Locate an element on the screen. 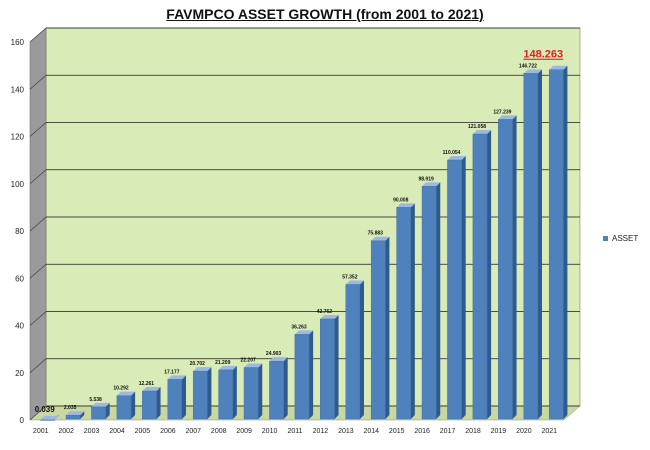  x-tick-label: 2006 is located at coordinates (168, 431).